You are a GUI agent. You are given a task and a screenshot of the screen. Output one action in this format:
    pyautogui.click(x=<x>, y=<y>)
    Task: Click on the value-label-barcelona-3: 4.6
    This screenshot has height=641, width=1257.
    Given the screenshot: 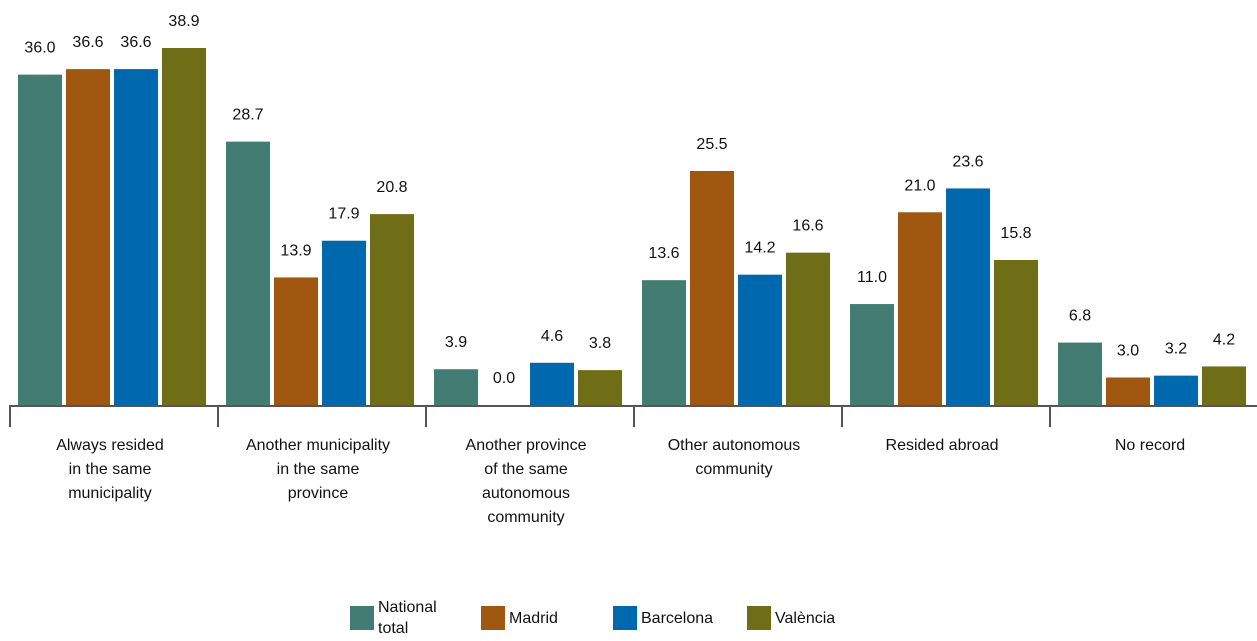 What is the action you would take?
    pyautogui.click(x=552, y=336)
    